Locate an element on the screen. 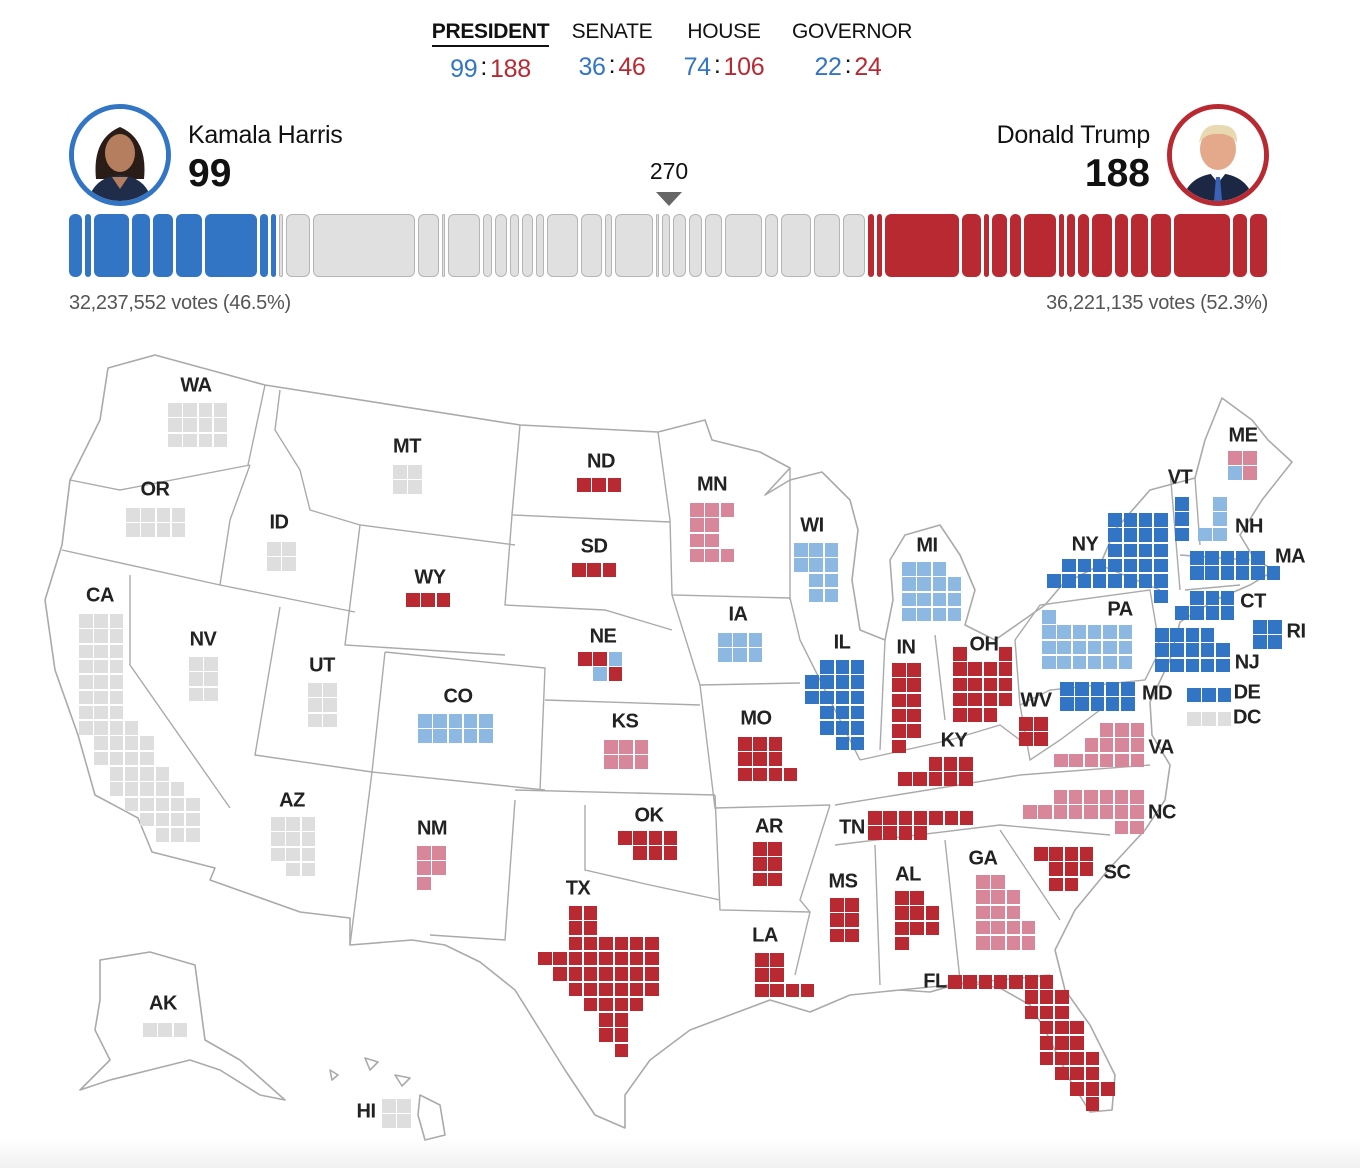 Image resolution: width=1360 pixels, height=1168 pixels. state-tile-id is located at coordinates (289, 564).